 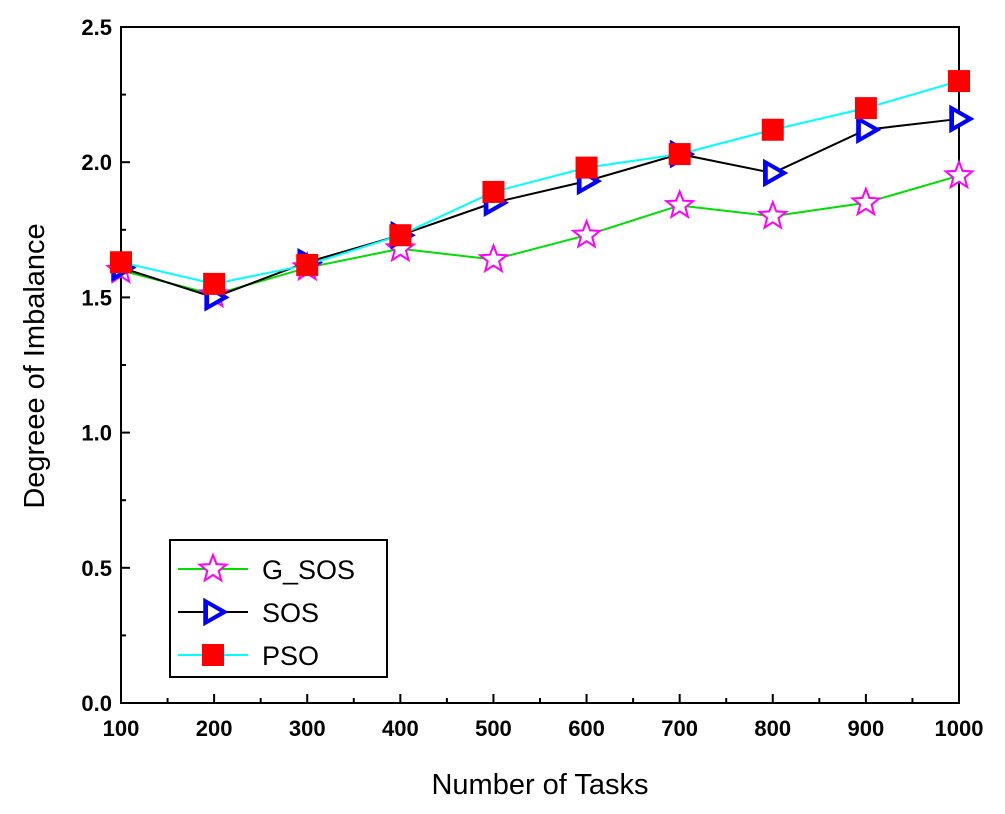 I want to click on x-axis: 100 200 300 400 500 600 700 800 900 1000, so click(x=543, y=717).